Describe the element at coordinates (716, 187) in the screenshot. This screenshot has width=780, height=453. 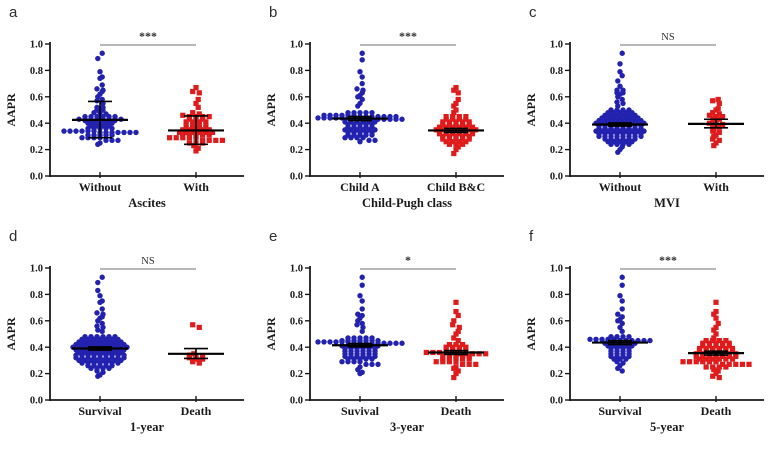
I see `category-label: With` at that location.